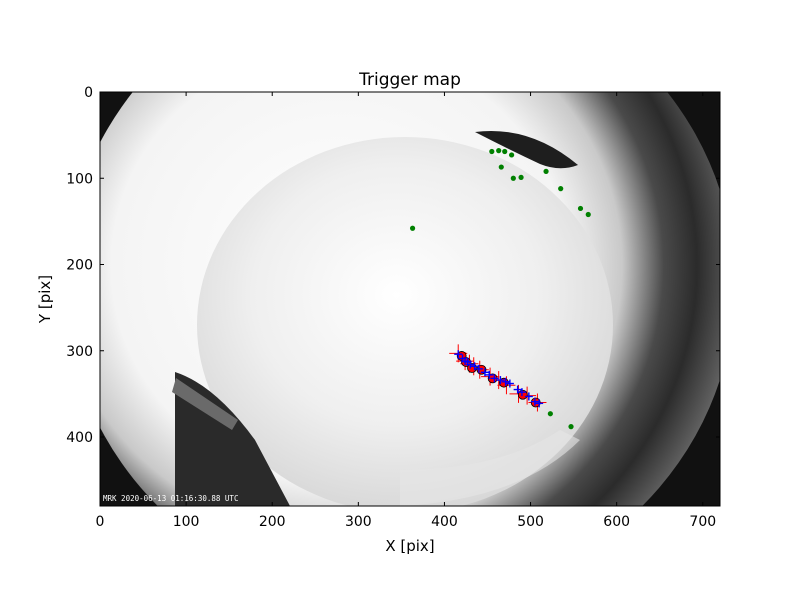 The image size is (800, 600). Describe the element at coordinates (45, 299) in the screenshot. I see `y-axis-label: Y [pix]` at that location.